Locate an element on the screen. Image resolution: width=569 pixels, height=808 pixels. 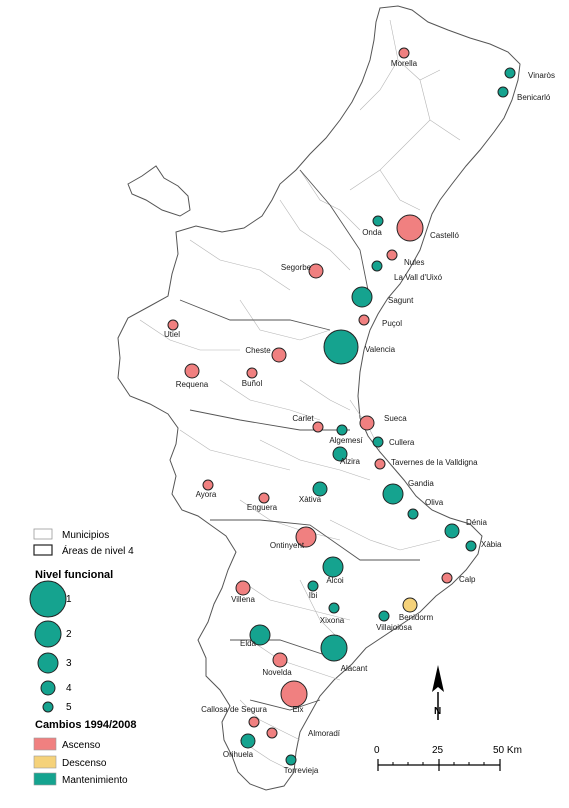
label-orihuela: Orihuela is located at coordinates (238, 754).